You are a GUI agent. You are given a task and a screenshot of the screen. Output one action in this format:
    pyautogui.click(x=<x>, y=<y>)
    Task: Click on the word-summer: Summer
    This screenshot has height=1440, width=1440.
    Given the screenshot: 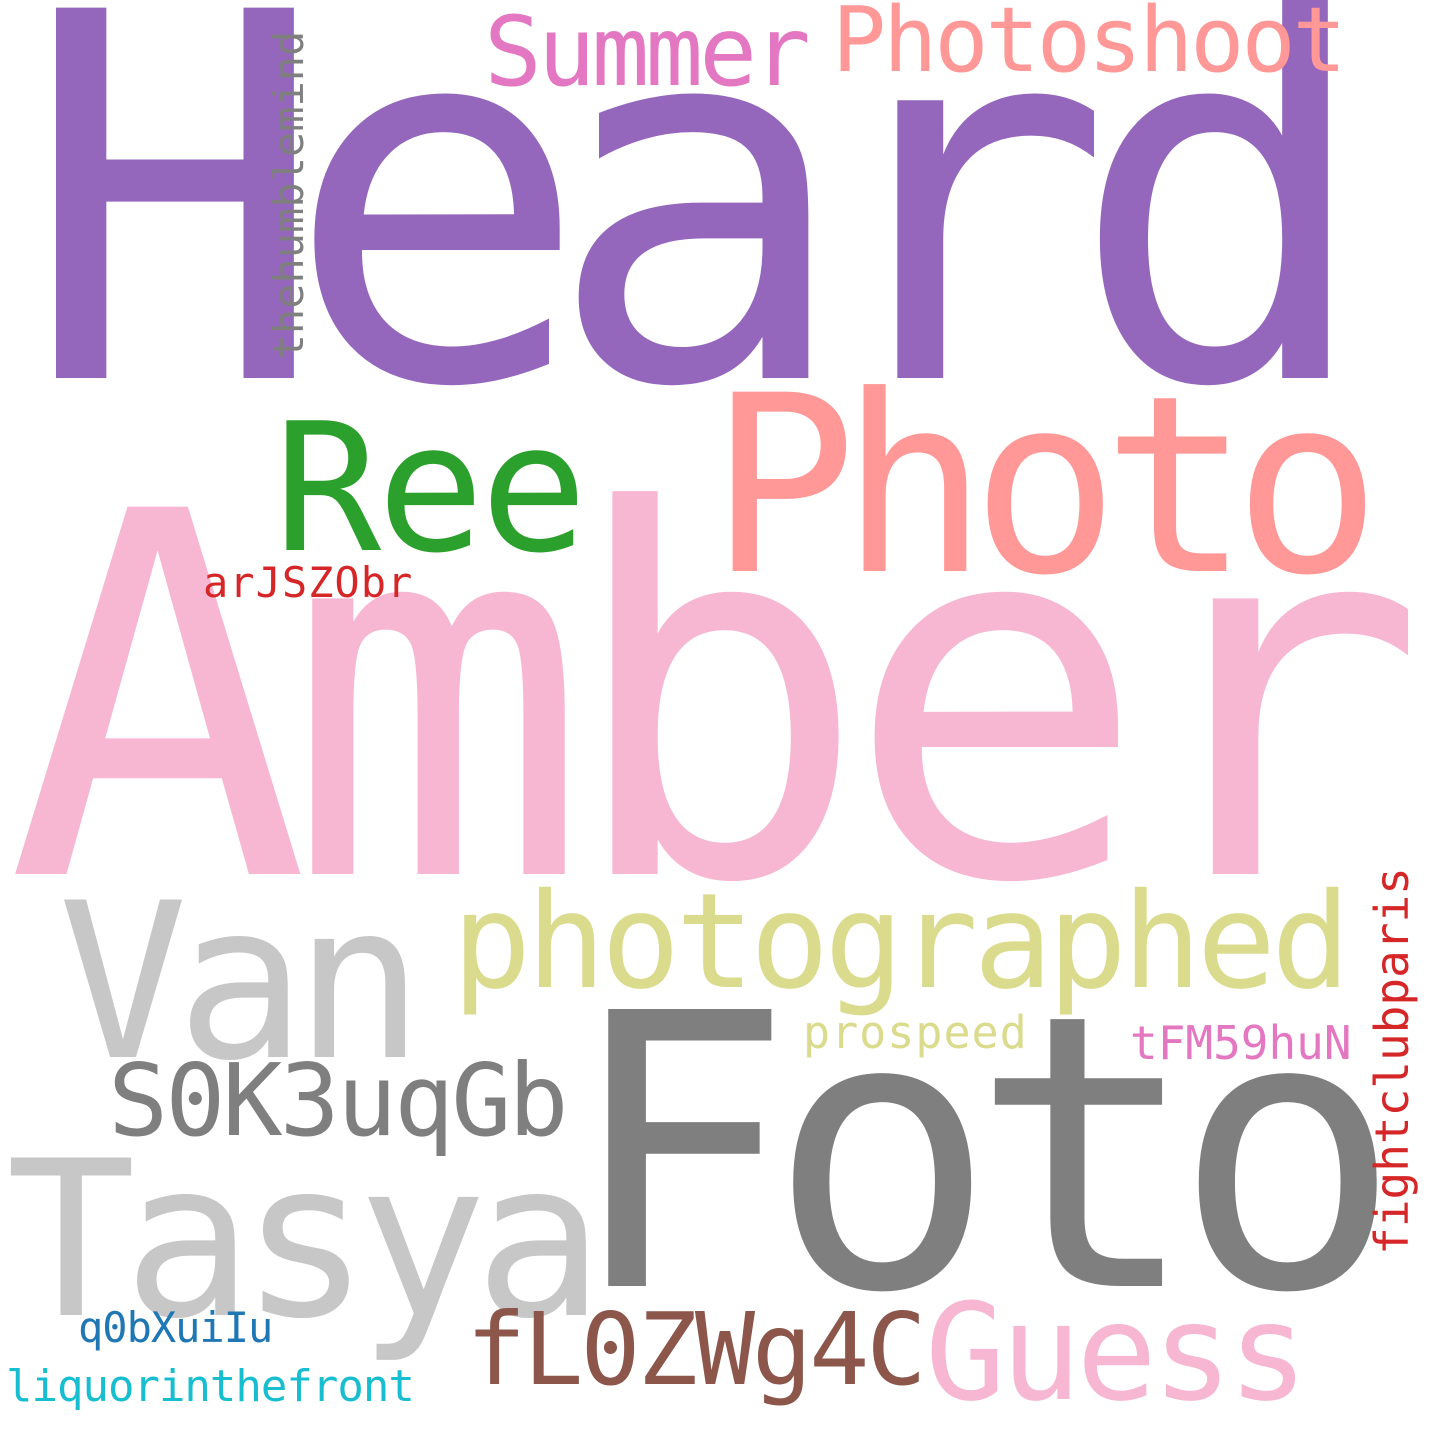 What is the action you would take?
    pyautogui.click(x=647, y=54)
    